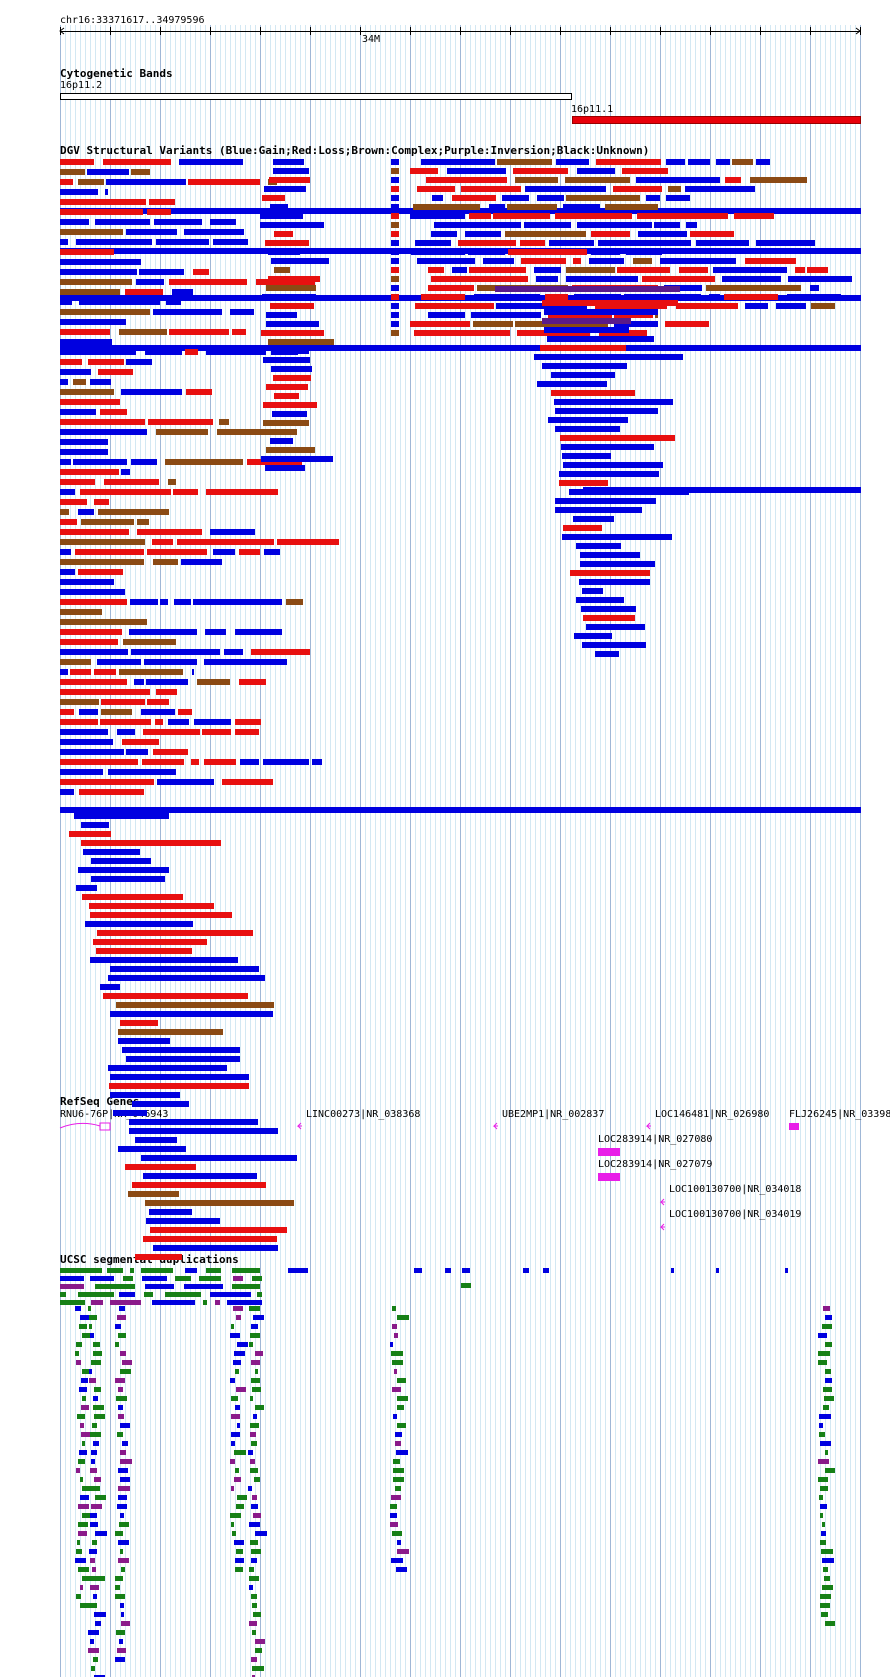 This screenshot has width=890, height=1677. Describe the element at coordinates (299, 1126) in the screenshot. I see `gene-linc00273-glyph` at that location.